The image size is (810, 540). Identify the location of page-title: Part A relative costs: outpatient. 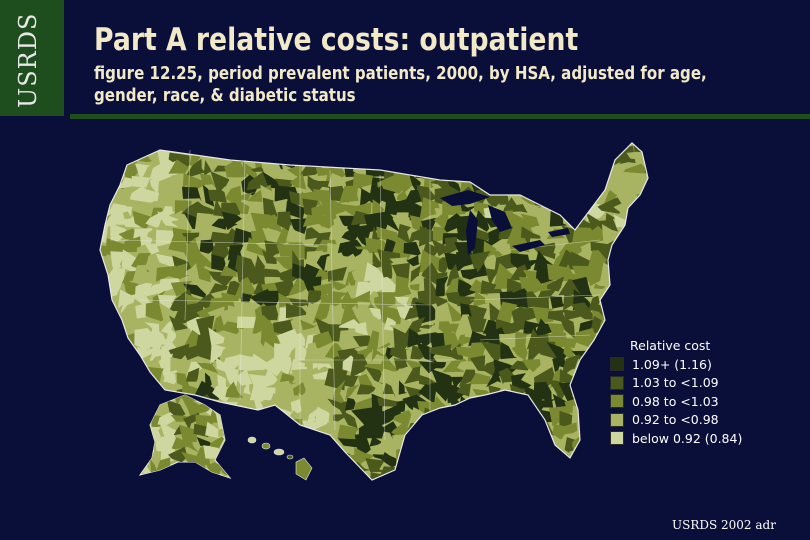
(336, 40).